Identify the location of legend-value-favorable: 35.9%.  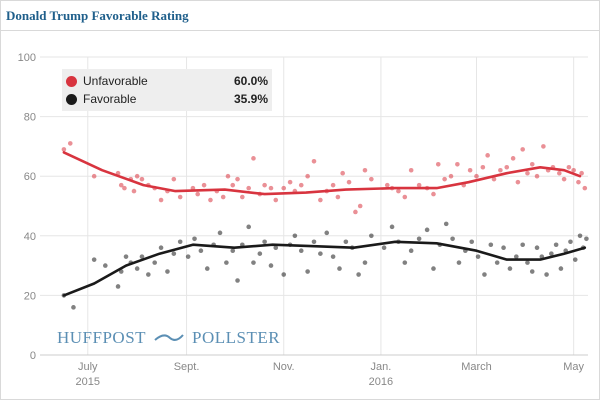
(250, 99).